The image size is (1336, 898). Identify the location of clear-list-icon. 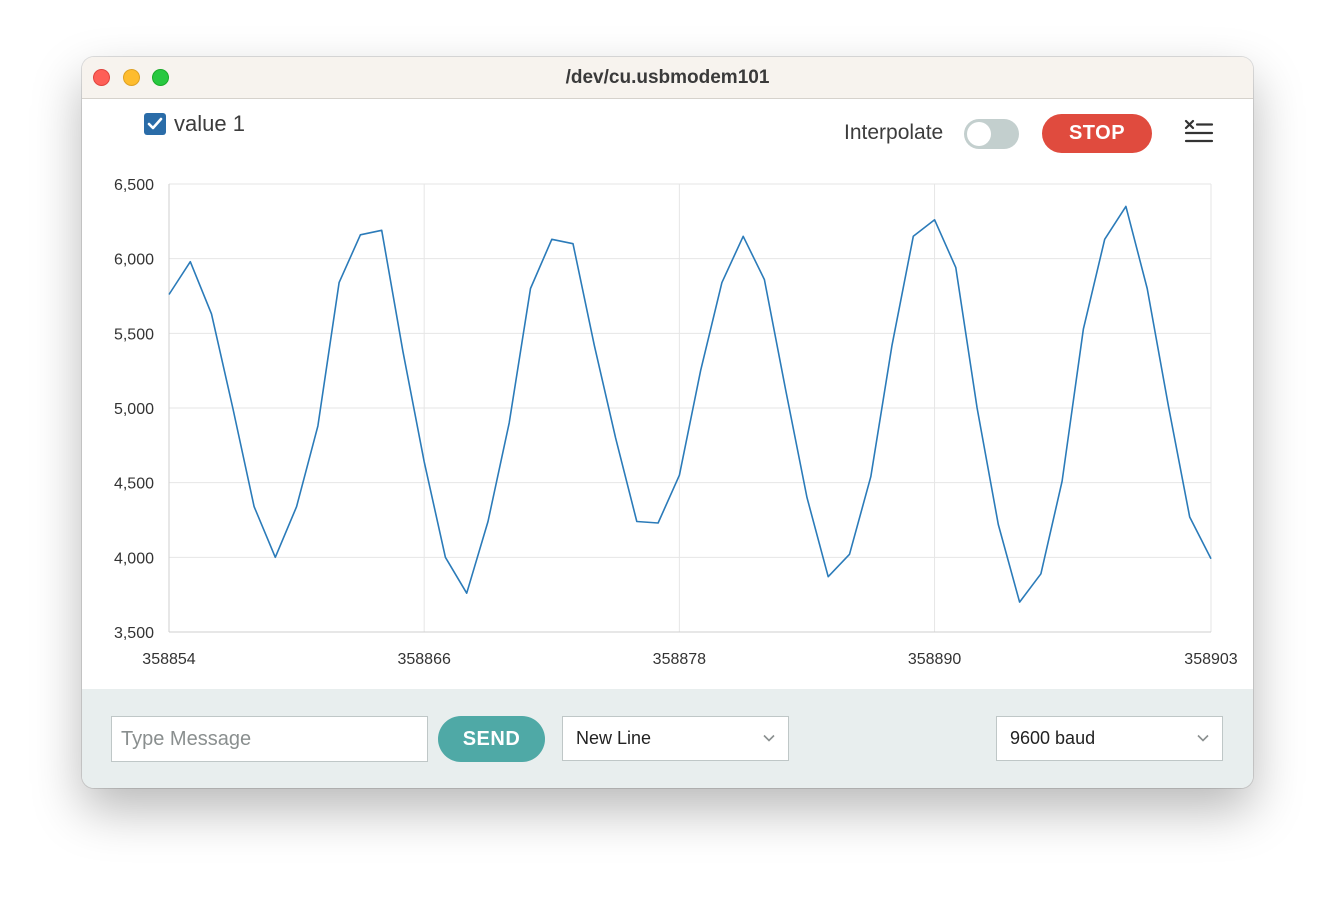
(1198, 133).